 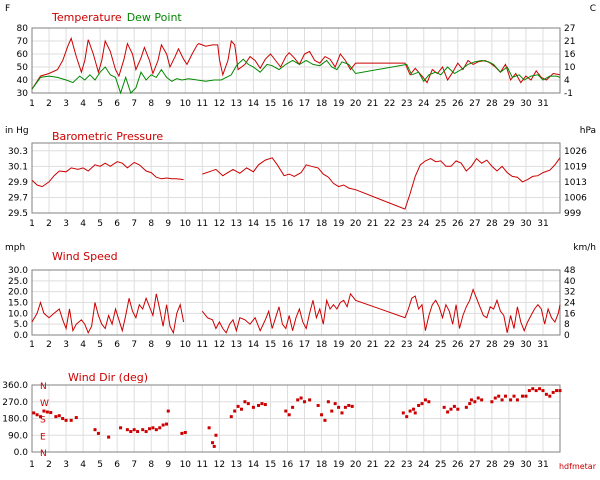 I want to click on y-tick-label: 360.0, so click(x=15, y=386).